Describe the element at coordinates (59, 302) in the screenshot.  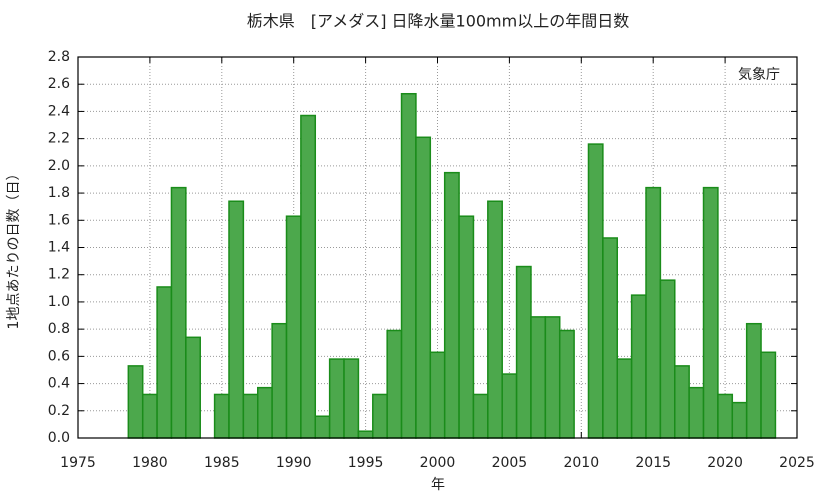
I see `y-tick-label: 1.0` at that location.